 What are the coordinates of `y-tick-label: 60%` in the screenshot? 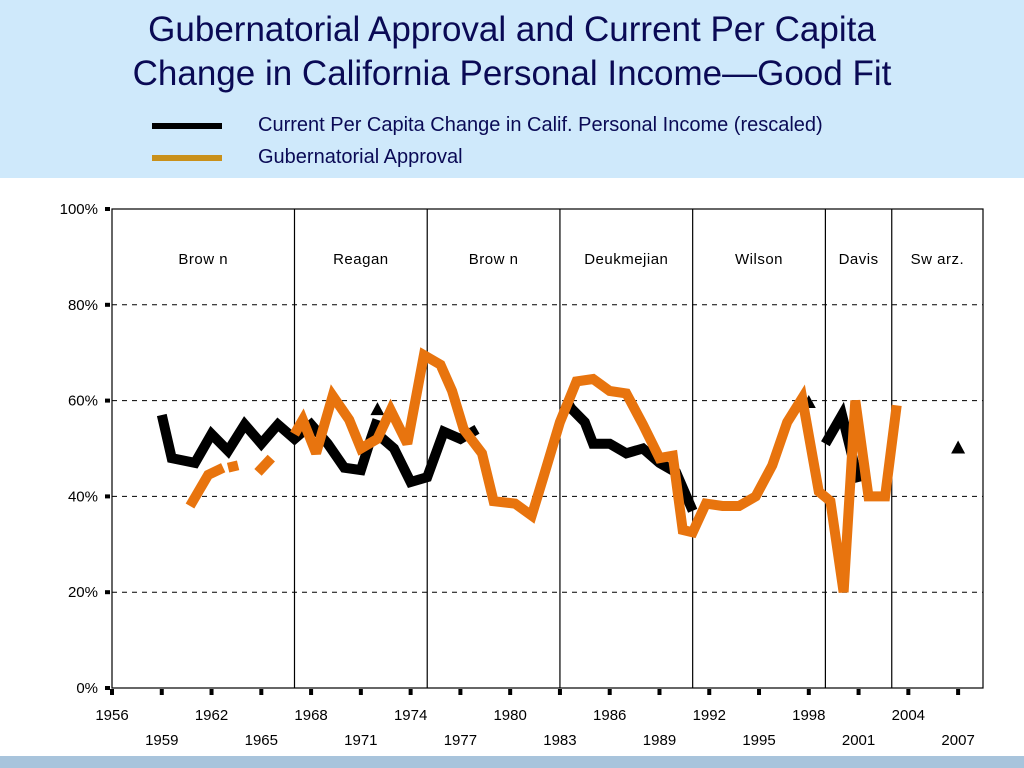 It's located at (83, 401).